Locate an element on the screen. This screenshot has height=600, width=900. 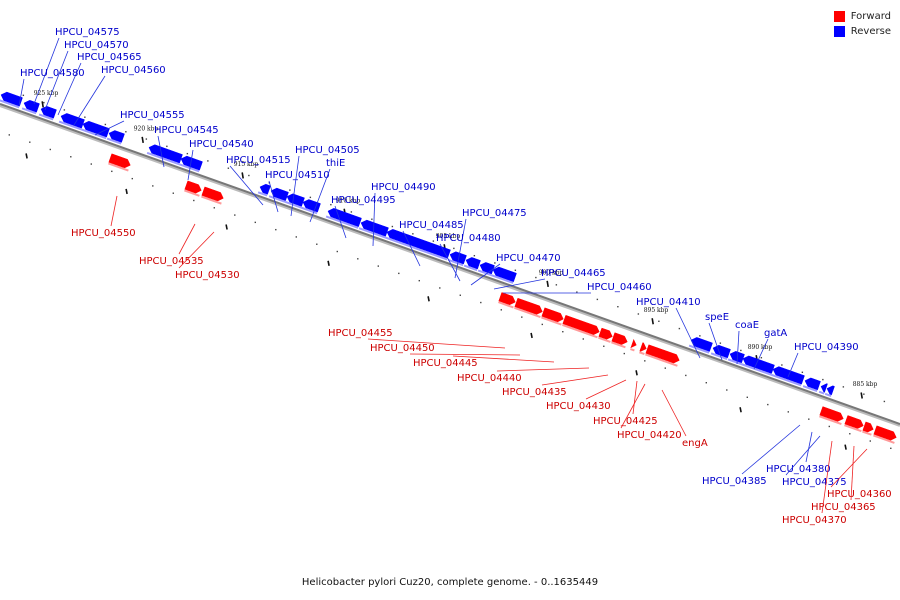
gene-label-hpcu_04565: HPCU_04565 is located at coordinates (109, 57).